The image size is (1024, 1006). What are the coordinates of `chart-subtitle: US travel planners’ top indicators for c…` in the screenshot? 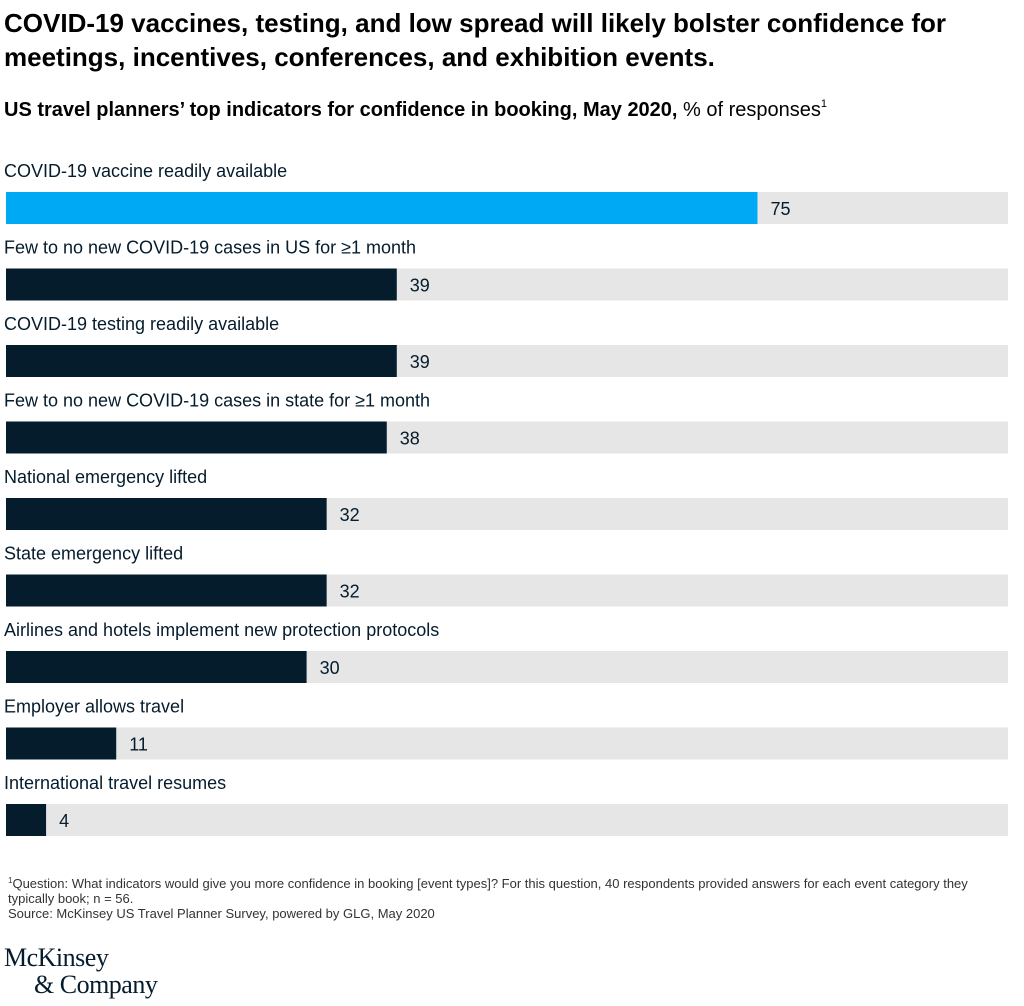 It's located at (509, 110).